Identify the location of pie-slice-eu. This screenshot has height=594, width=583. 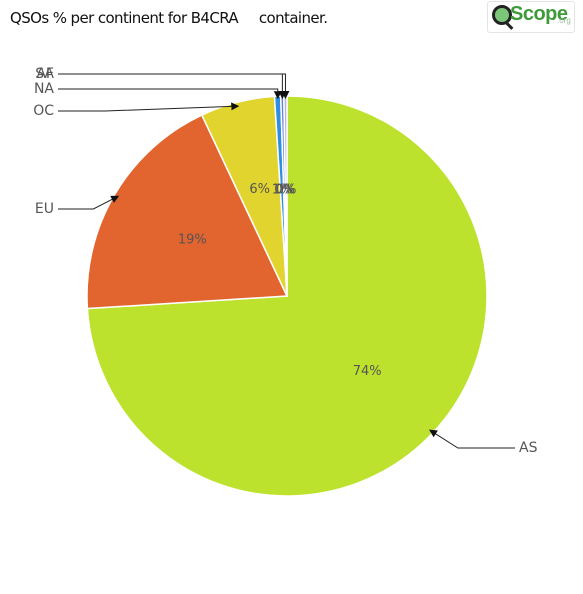
(187, 212).